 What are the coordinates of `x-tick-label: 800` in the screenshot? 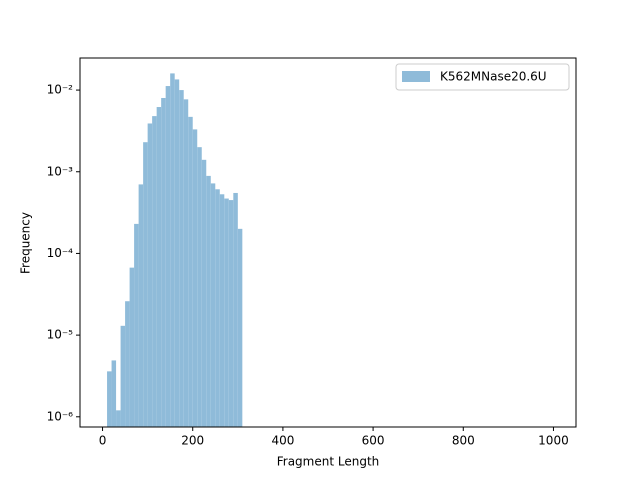 It's located at (463, 441).